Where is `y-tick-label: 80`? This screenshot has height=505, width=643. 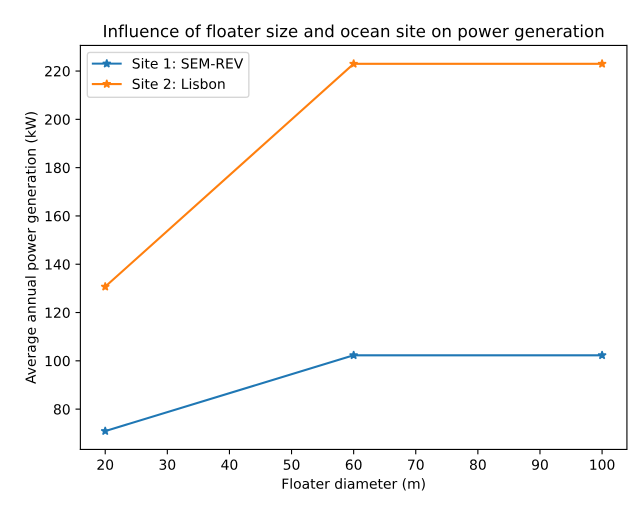 y-tick-label: 80 is located at coordinates (62, 409).